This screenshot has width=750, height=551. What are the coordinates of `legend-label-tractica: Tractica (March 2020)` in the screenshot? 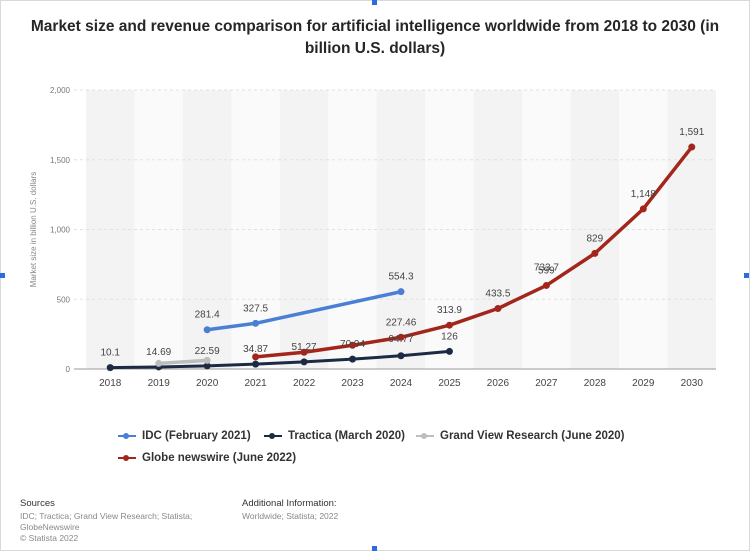 It's located at (346, 436).